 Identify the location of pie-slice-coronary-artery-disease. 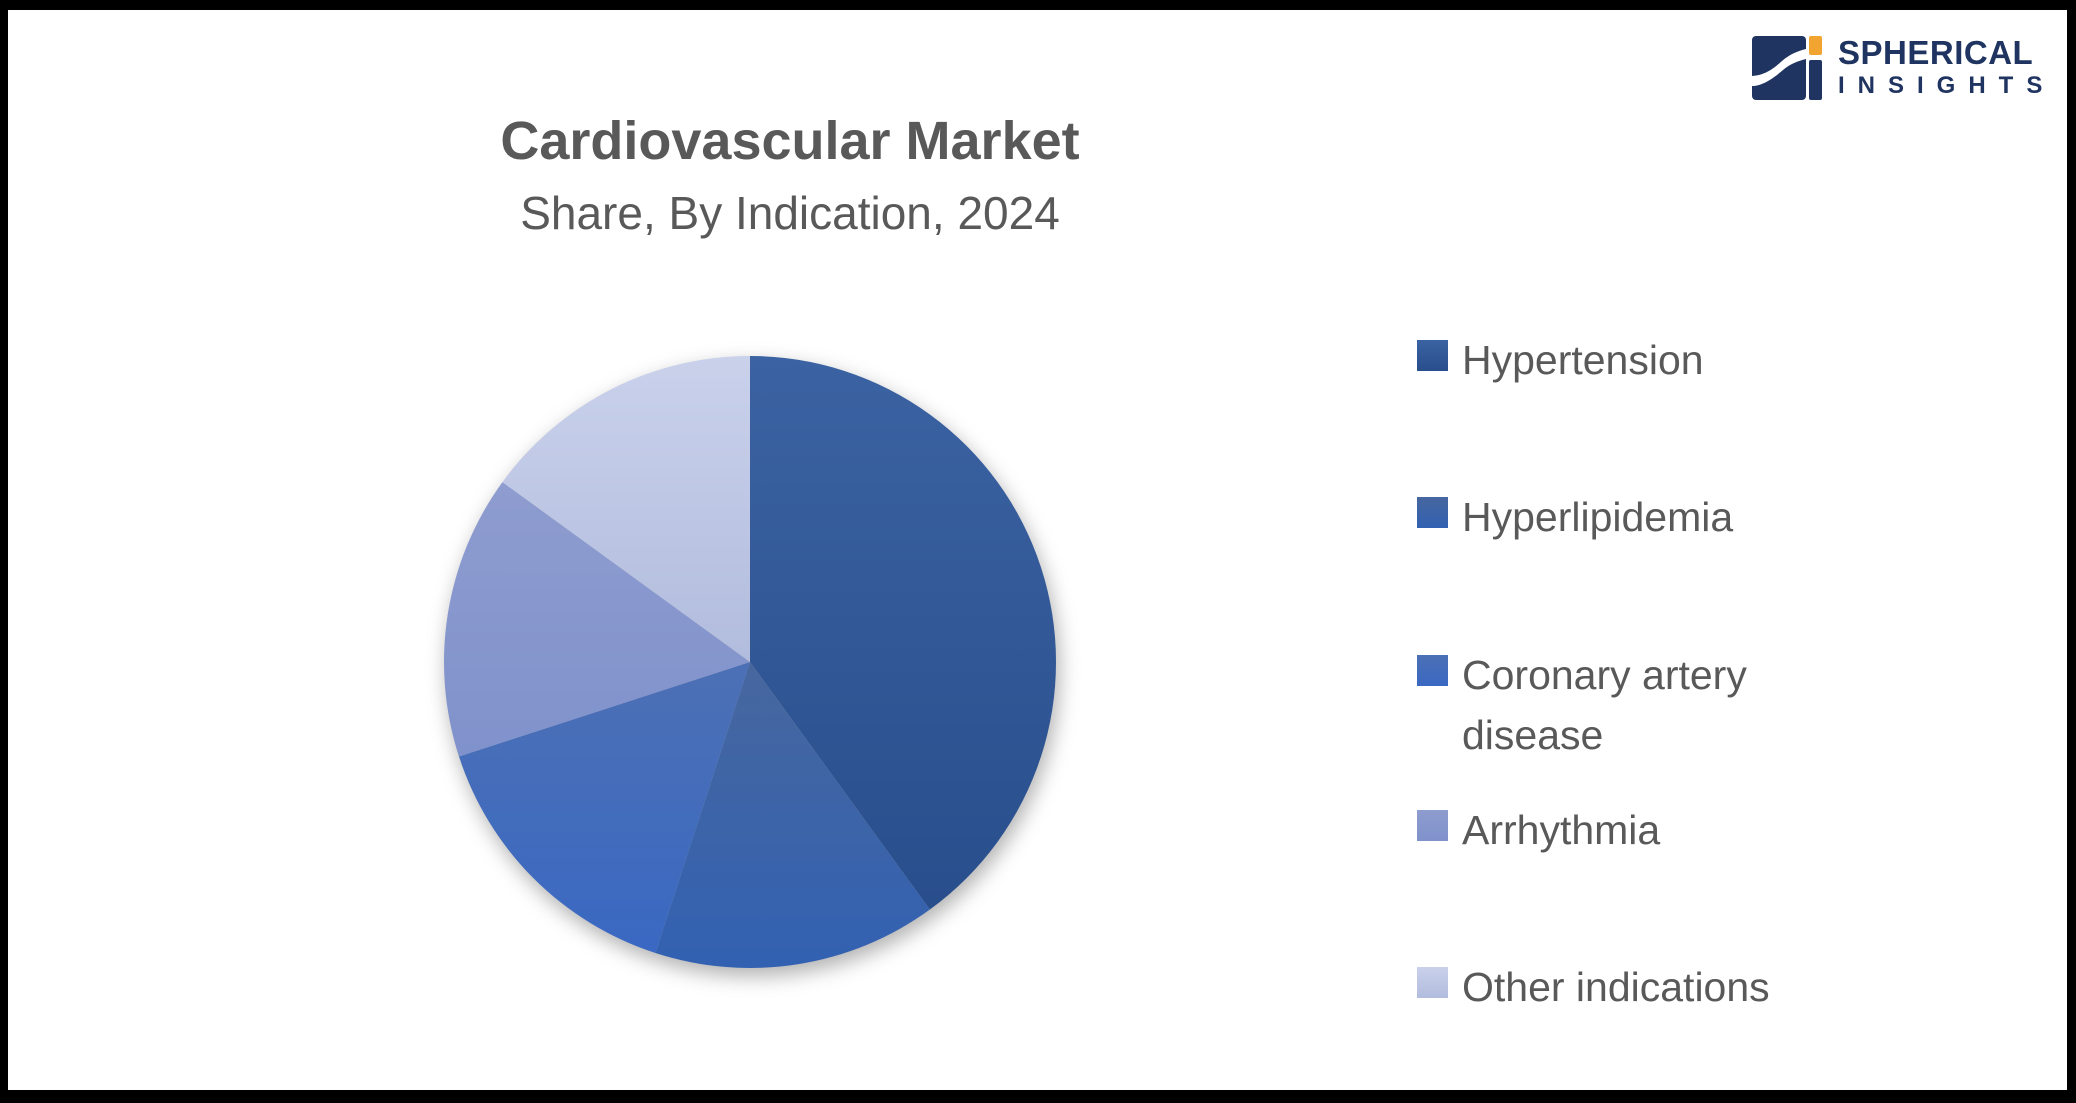
(604, 808).